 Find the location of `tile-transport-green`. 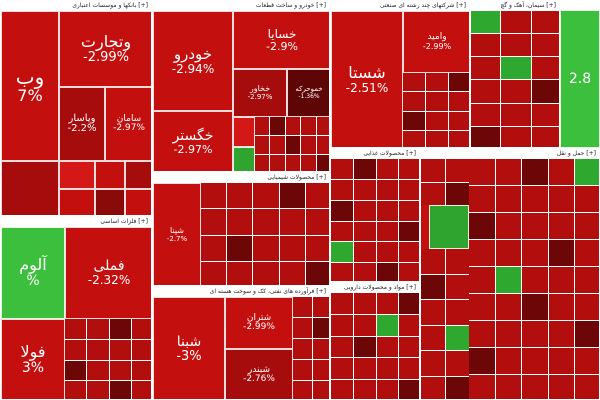

tile-transport-green is located at coordinates (449, 227).